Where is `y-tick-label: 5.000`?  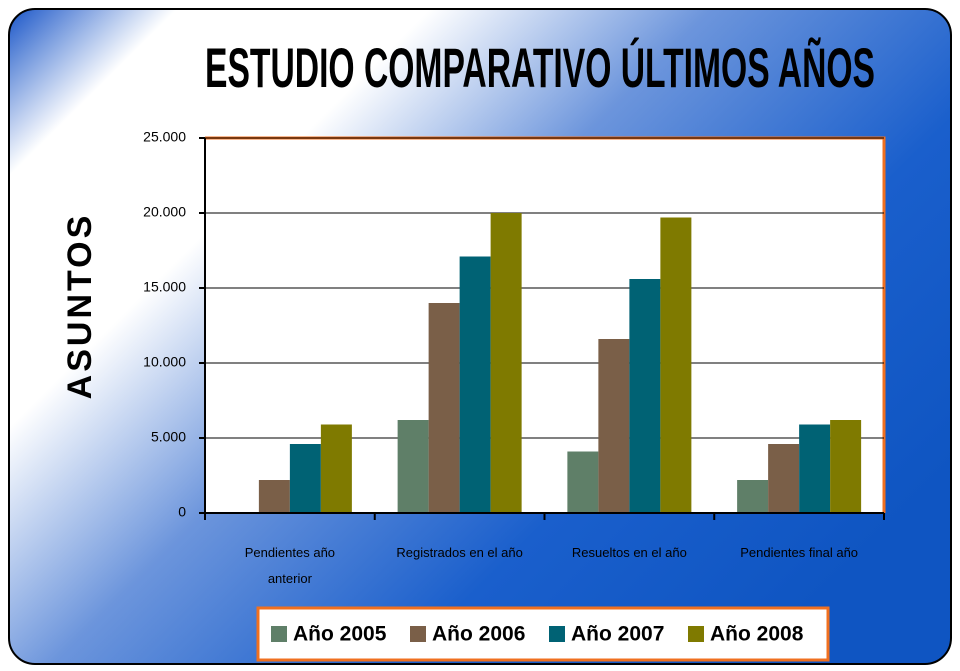
y-tick-label: 5.000 is located at coordinates (168, 437).